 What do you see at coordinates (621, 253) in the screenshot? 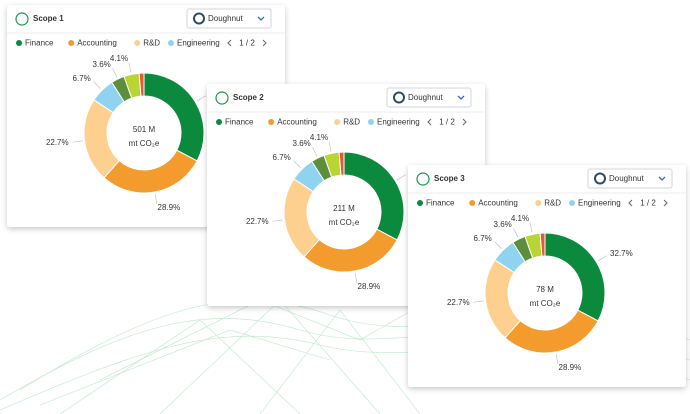
I see `value-label: 32.7%` at bounding box center [621, 253].